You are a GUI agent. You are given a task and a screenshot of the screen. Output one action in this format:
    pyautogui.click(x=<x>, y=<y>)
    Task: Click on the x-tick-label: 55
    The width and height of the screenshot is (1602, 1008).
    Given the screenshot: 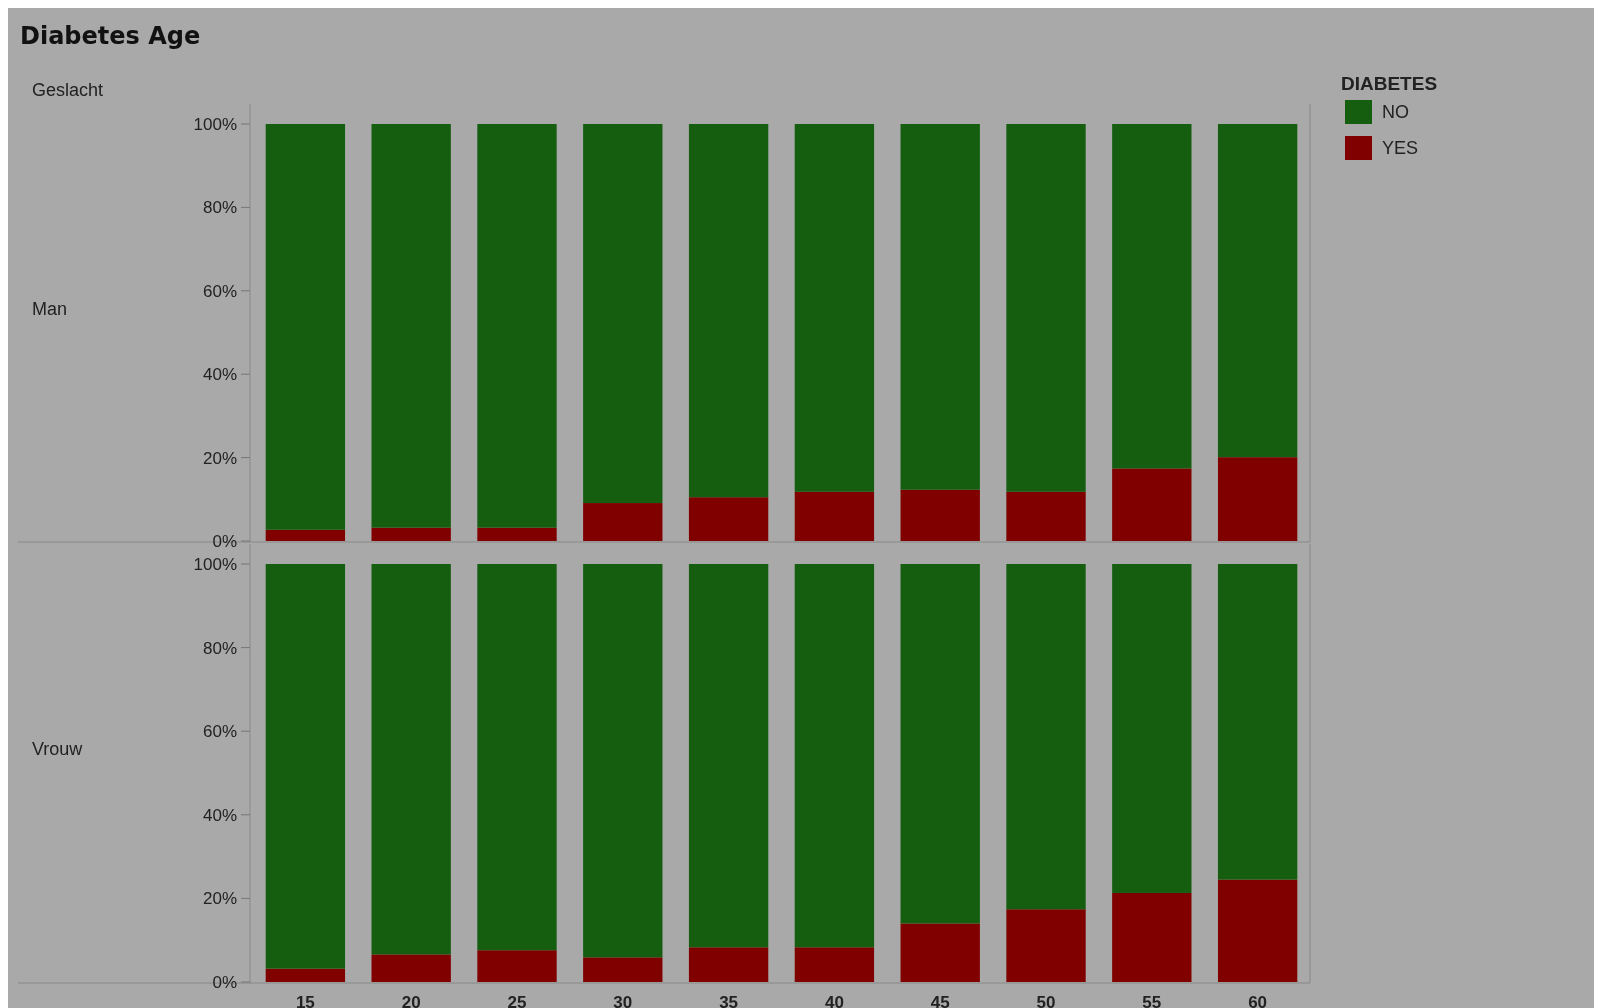 What is the action you would take?
    pyautogui.click(x=1152, y=1000)
    